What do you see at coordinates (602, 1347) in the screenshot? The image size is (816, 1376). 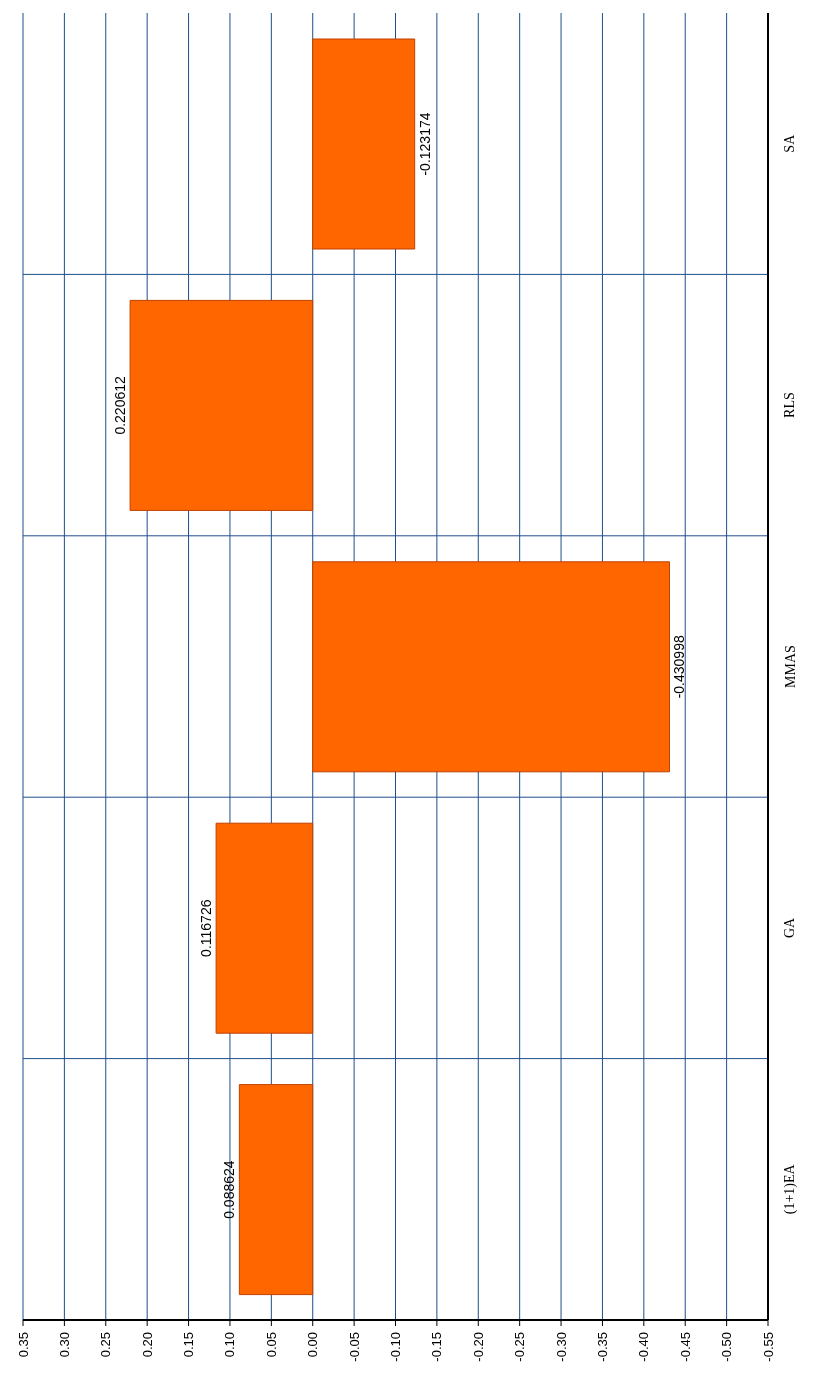 I see `x-tick-label: -0.35` at bounding box center [602, 1347].